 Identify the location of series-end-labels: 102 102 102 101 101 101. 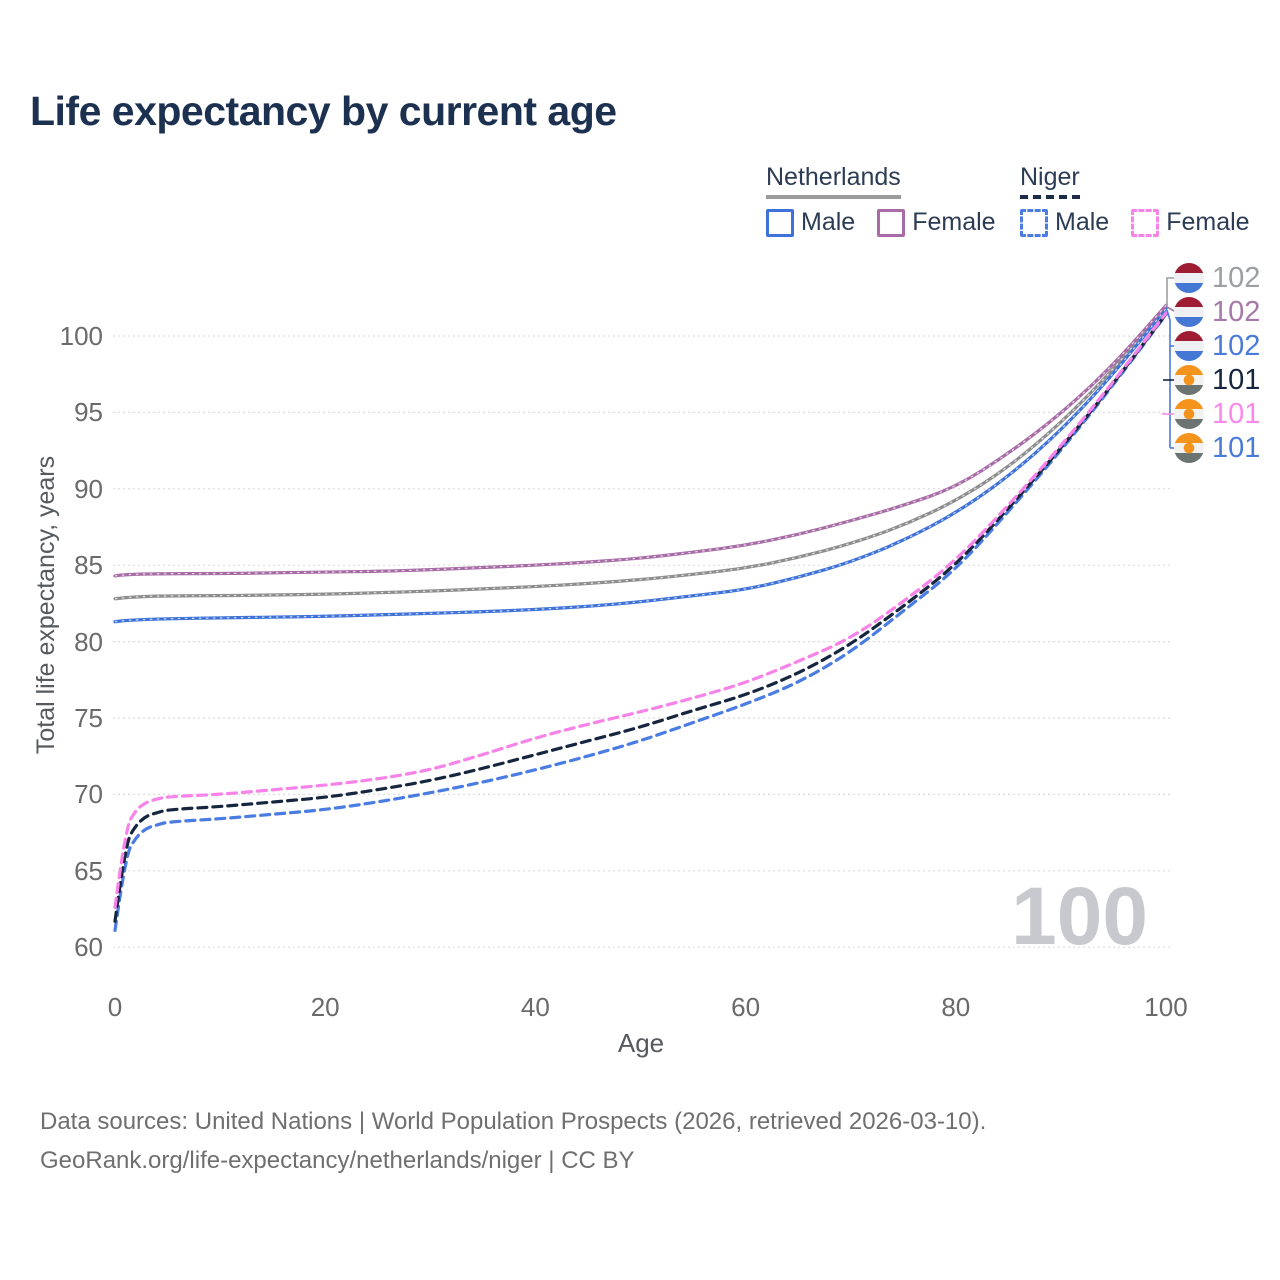
(1217, 363).